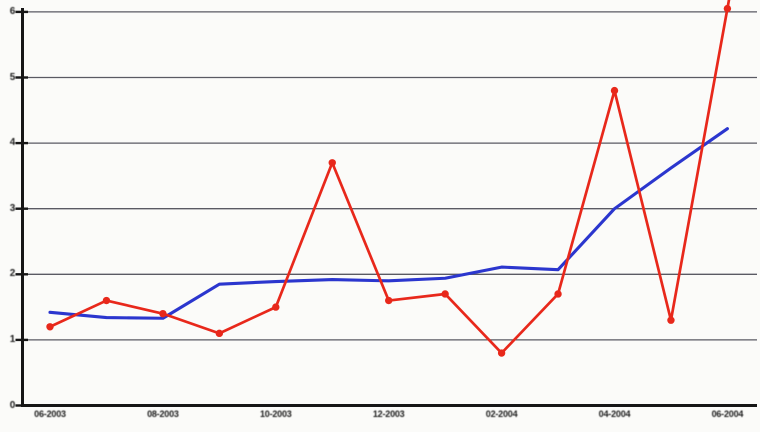 This screenshot has height=432, width=760. Describe the element at coordinates (12, 77) in the screenshot. I see `y-axis-tick-label: 5` at that location.